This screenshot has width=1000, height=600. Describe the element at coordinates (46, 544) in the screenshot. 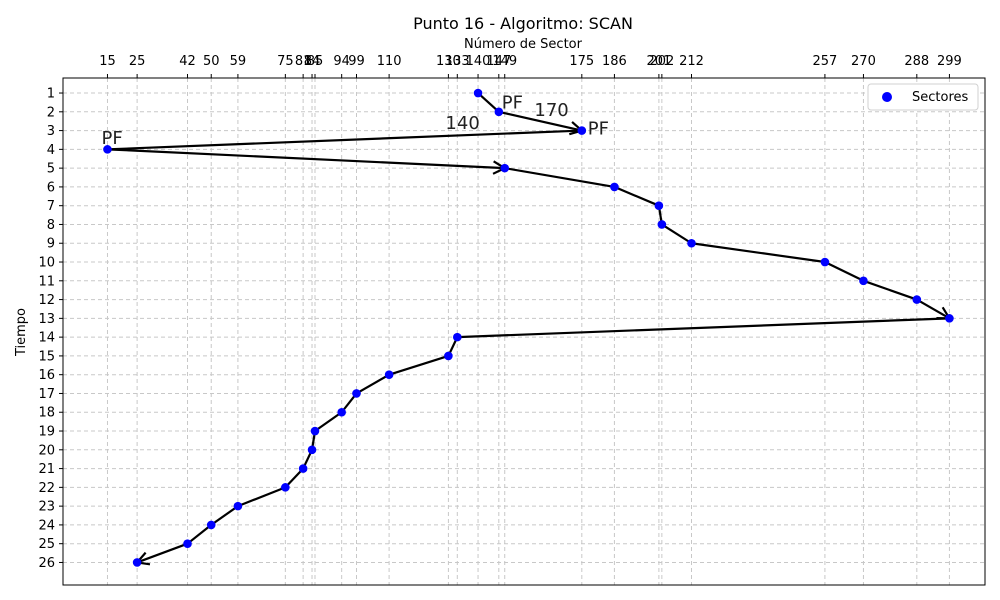

I see `y-tick-label: 25` at that location.